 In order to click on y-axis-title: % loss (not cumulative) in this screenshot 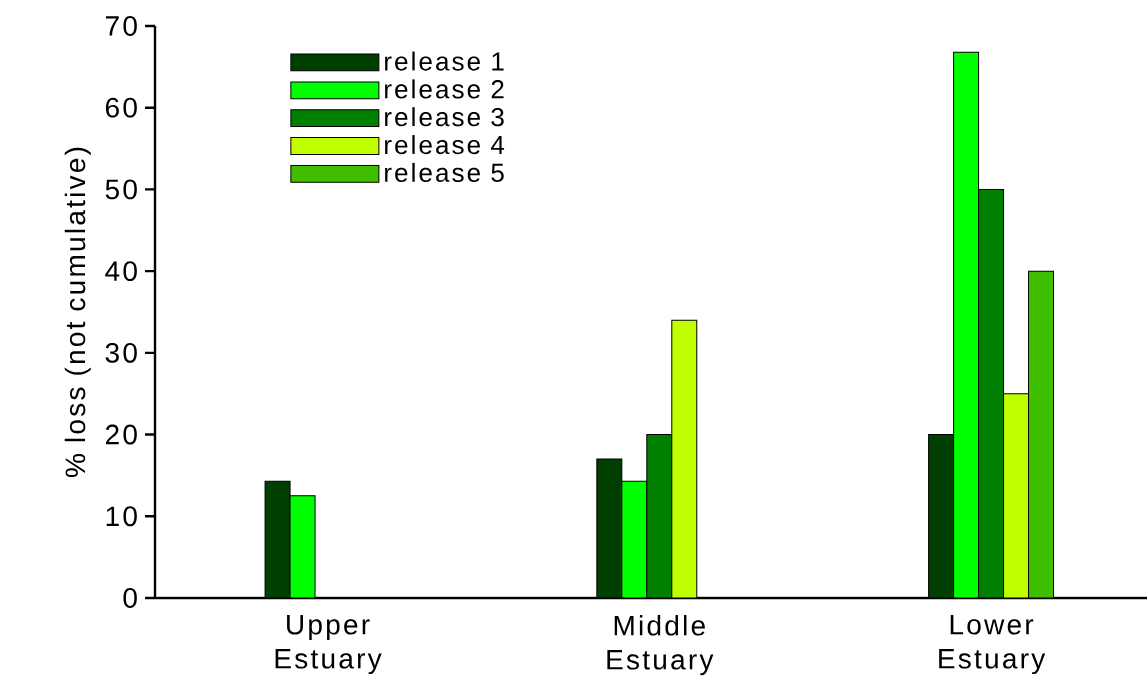, I will do `click(77, 312)`.